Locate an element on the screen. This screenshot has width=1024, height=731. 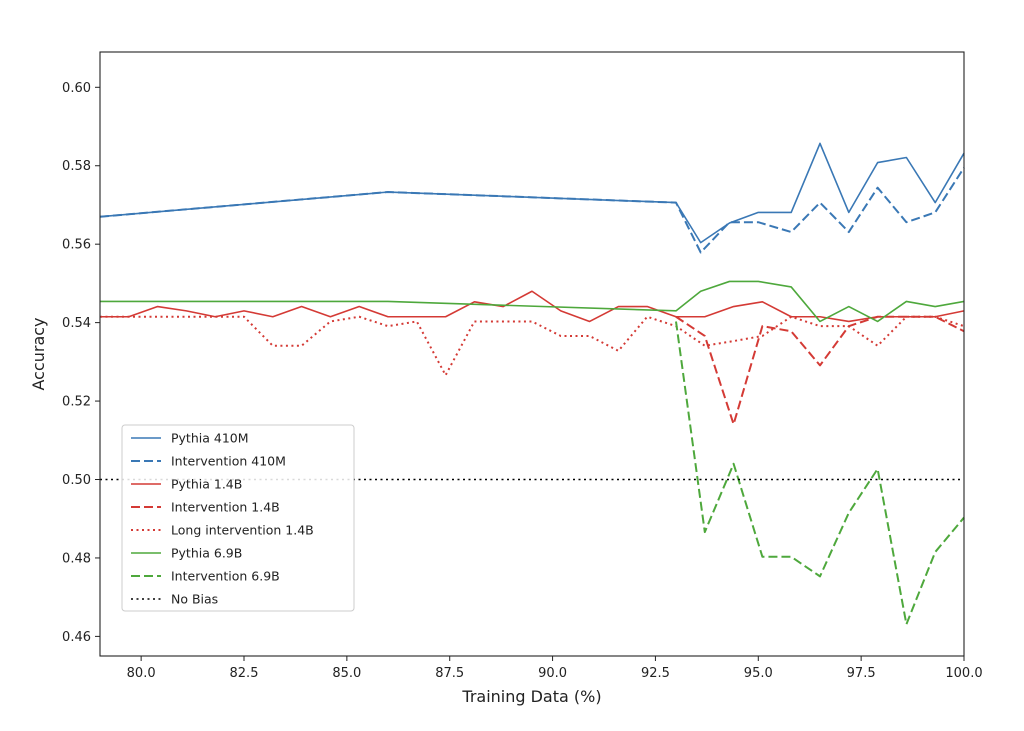
y-tick-label: 0.48 is located at coordinates (76, 558).